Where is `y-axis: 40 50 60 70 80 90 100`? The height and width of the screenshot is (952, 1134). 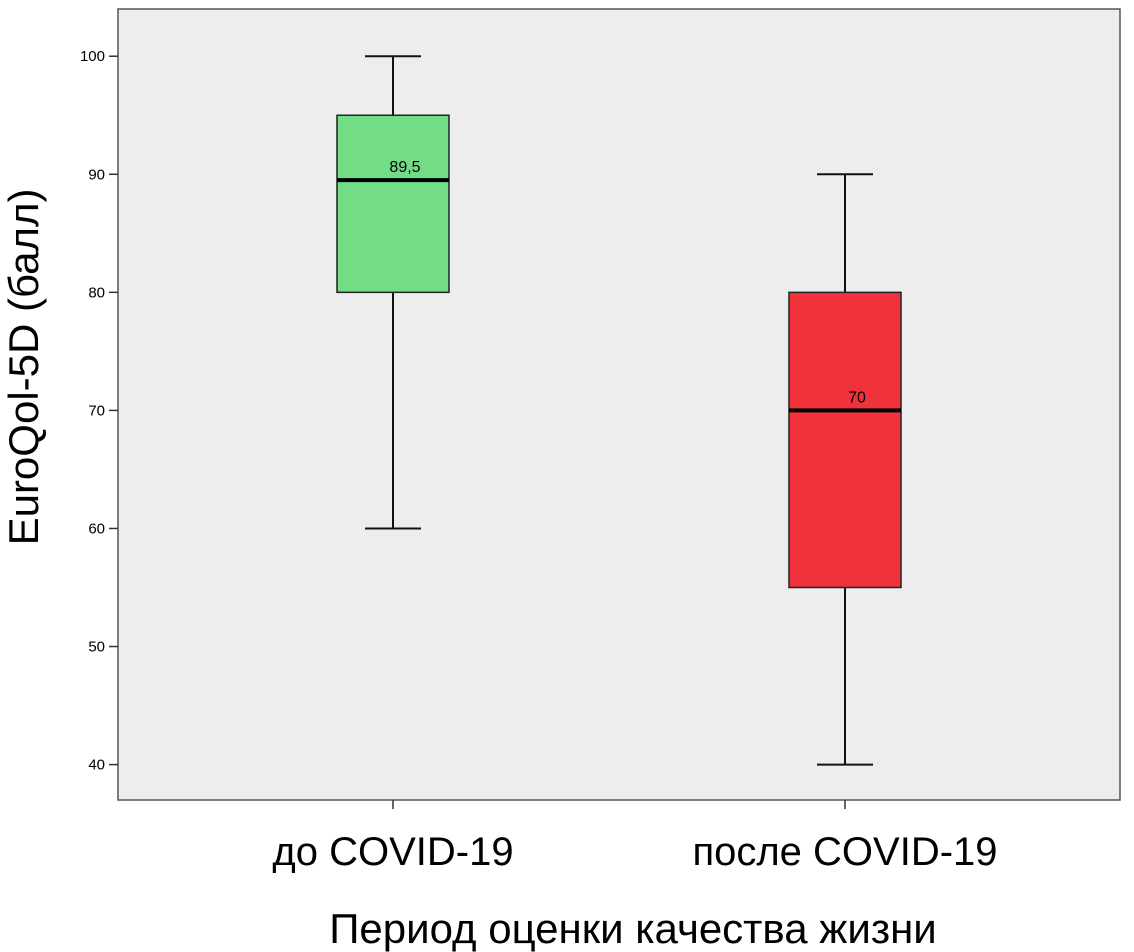 y-axis: 40 50 60 70 80 90 100 is located at coordinates (99, 411).